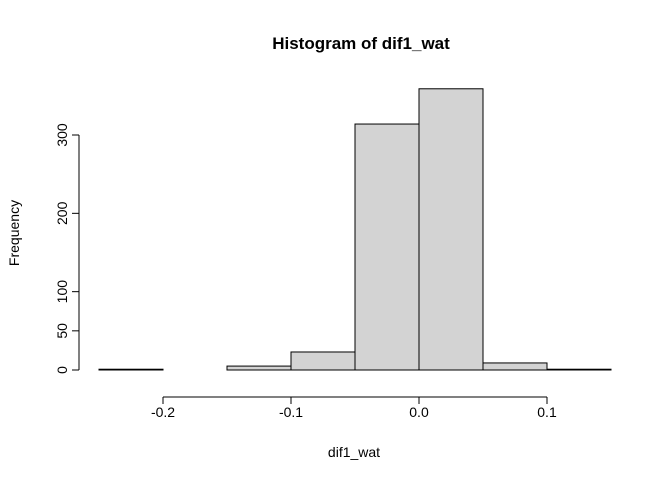 The width and height of the screenshot is (672, 480). What do you see at coordinates (14, 233) in the screenshot?
I see `y-axis-label: Frequency` at bounding box center [14, 233].